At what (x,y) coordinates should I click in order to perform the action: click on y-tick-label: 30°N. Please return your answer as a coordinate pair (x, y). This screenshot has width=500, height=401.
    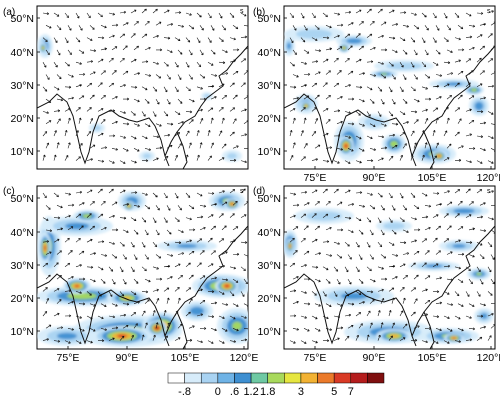
    Looking at the image, I should click on (269, 266).